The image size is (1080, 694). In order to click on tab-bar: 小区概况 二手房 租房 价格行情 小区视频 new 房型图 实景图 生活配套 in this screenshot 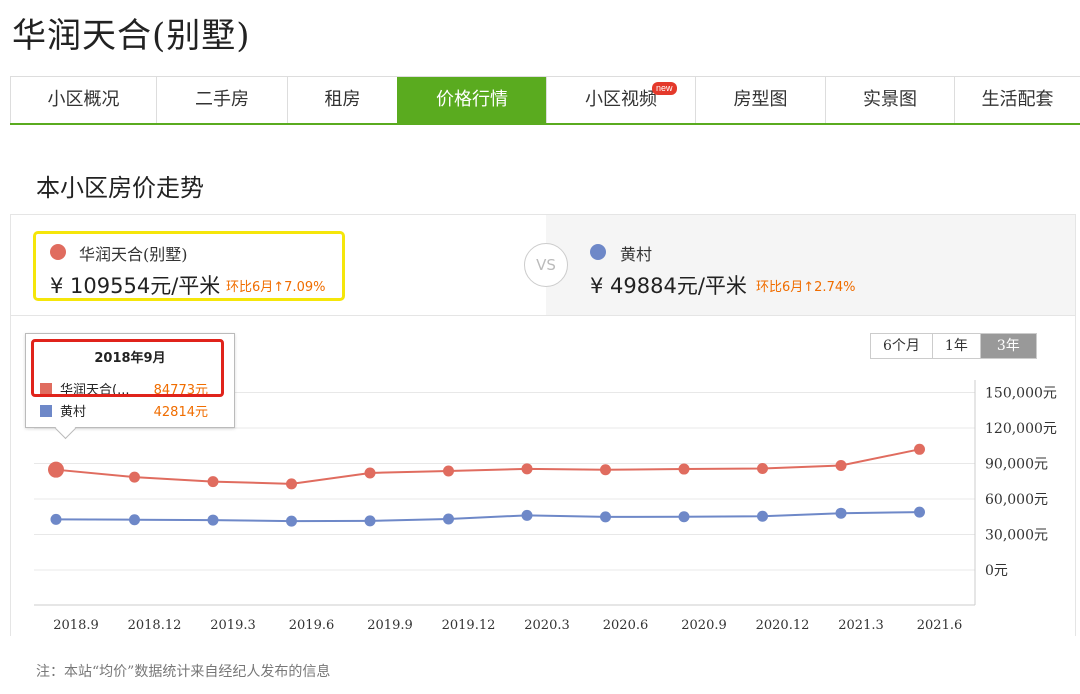, I will do `click(545, 100)`.